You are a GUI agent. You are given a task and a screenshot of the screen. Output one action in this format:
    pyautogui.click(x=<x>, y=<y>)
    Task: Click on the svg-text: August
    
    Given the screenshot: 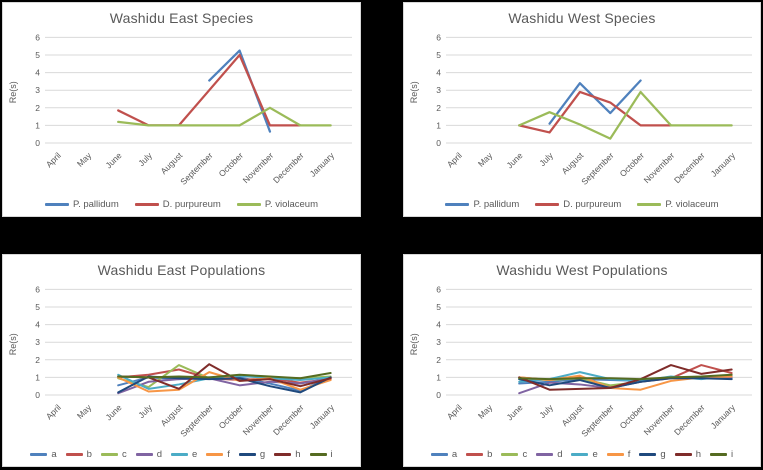 What is the action you would take?
    pyautogui.click(x=172, y=163)
    